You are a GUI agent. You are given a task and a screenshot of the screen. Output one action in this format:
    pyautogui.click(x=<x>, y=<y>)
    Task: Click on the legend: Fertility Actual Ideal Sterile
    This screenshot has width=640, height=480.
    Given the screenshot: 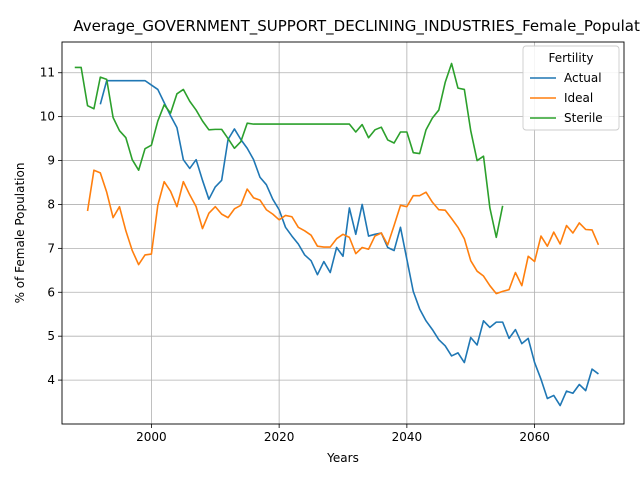 What is the action you would take?
    pyautogui.click(x=571, y=88)
    